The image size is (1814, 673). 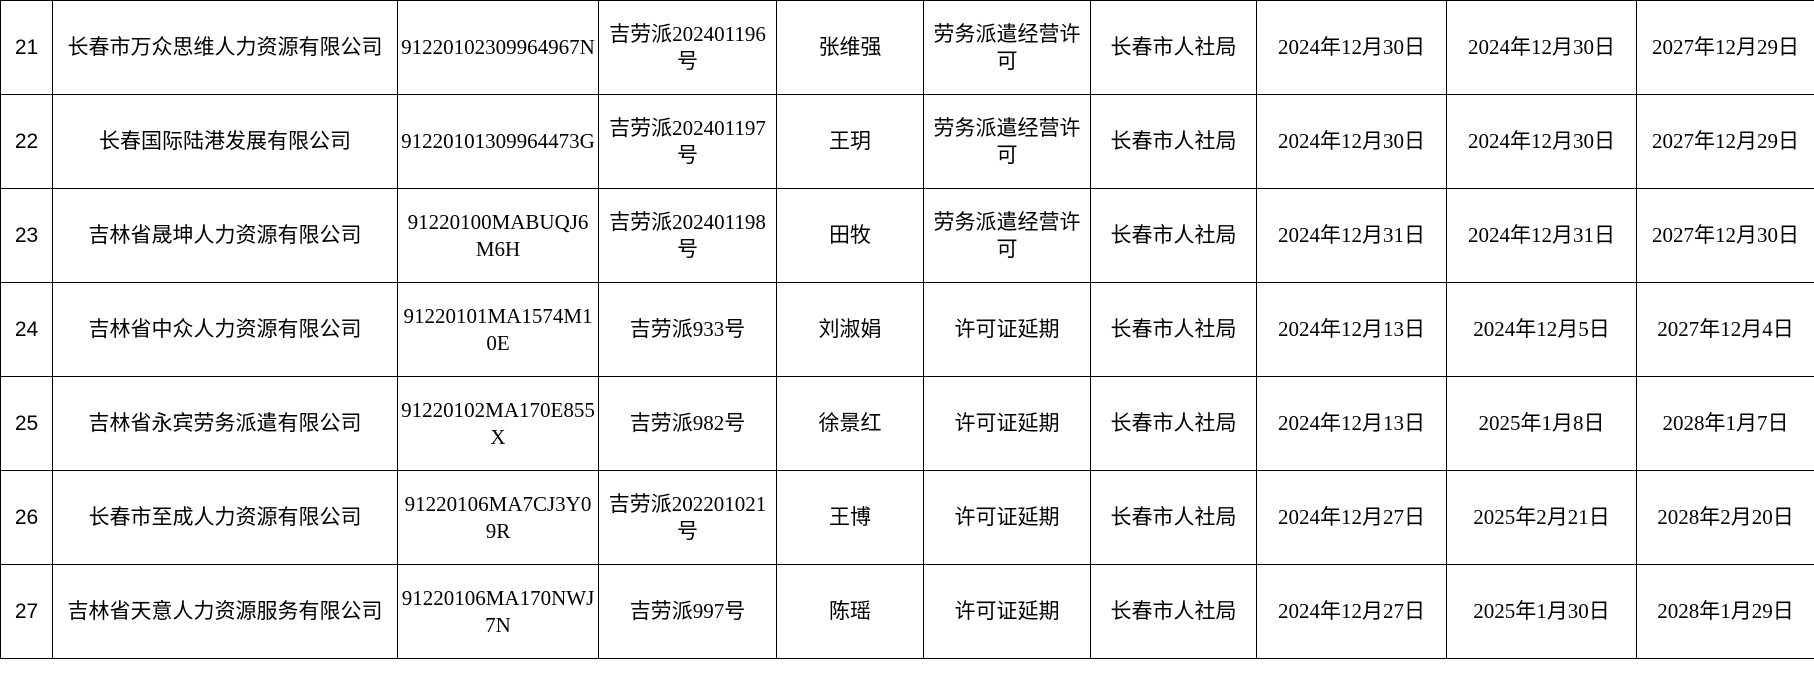 I want to click on valid-from-cell: 2025年1月30日, so click(x=1541, y=611).